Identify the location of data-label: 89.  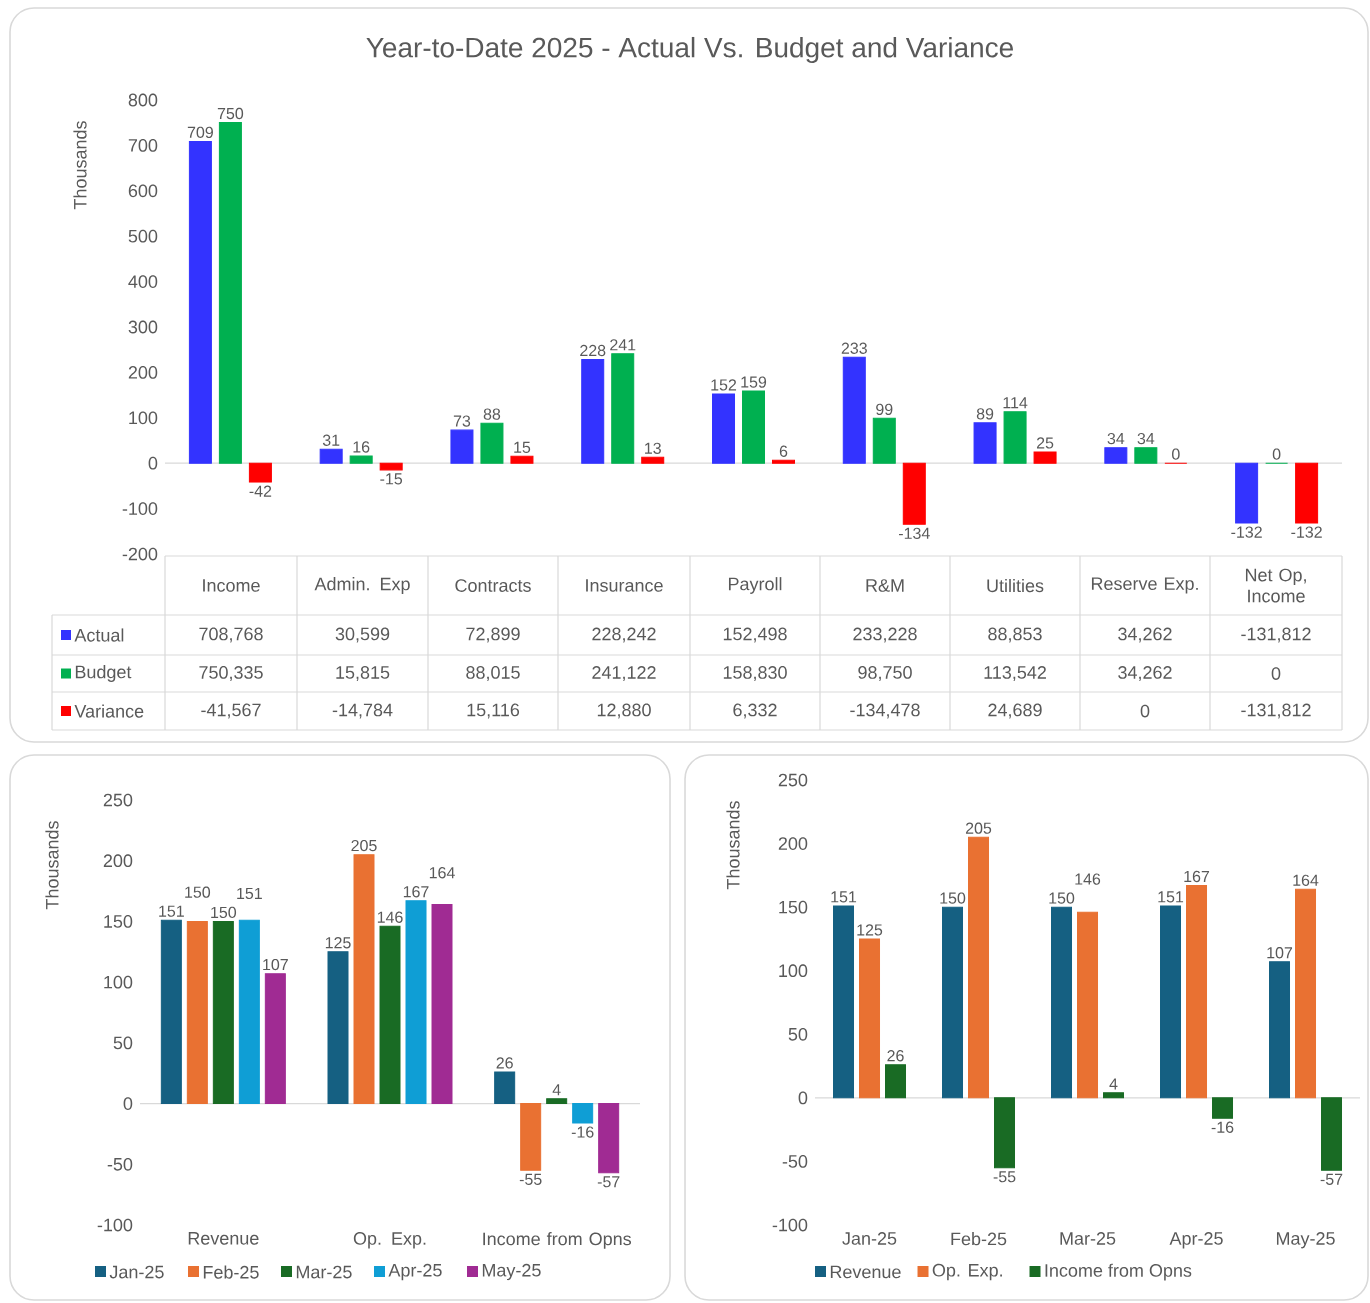
(985, 414).